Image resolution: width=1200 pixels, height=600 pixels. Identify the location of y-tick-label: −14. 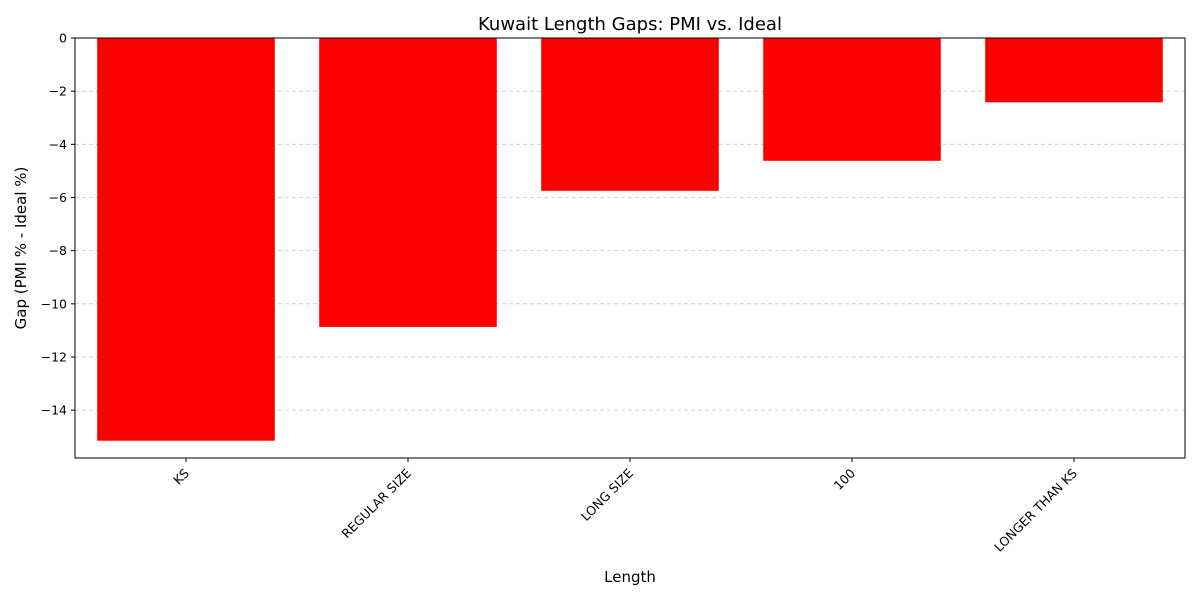
(54, 410).